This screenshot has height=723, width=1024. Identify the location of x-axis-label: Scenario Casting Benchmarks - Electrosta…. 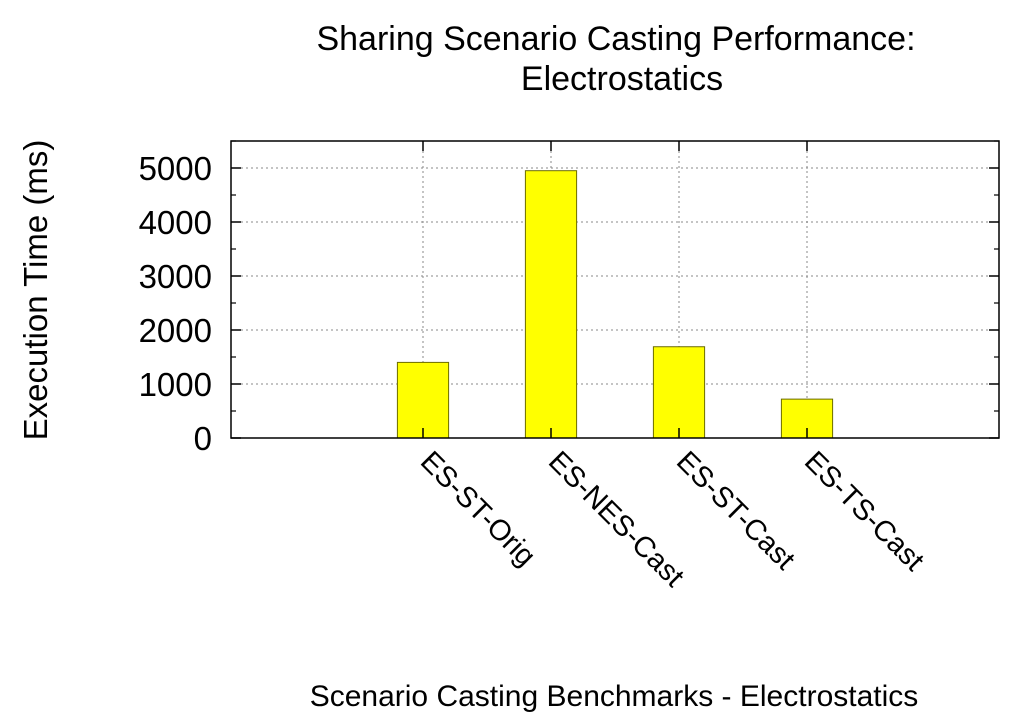
(614, 696).